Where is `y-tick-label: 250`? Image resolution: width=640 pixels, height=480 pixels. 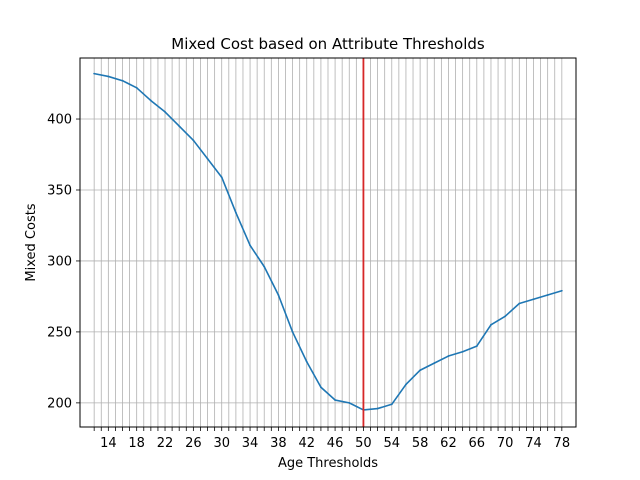
y-tick-label: 250 is located at coordinates (59, 332).